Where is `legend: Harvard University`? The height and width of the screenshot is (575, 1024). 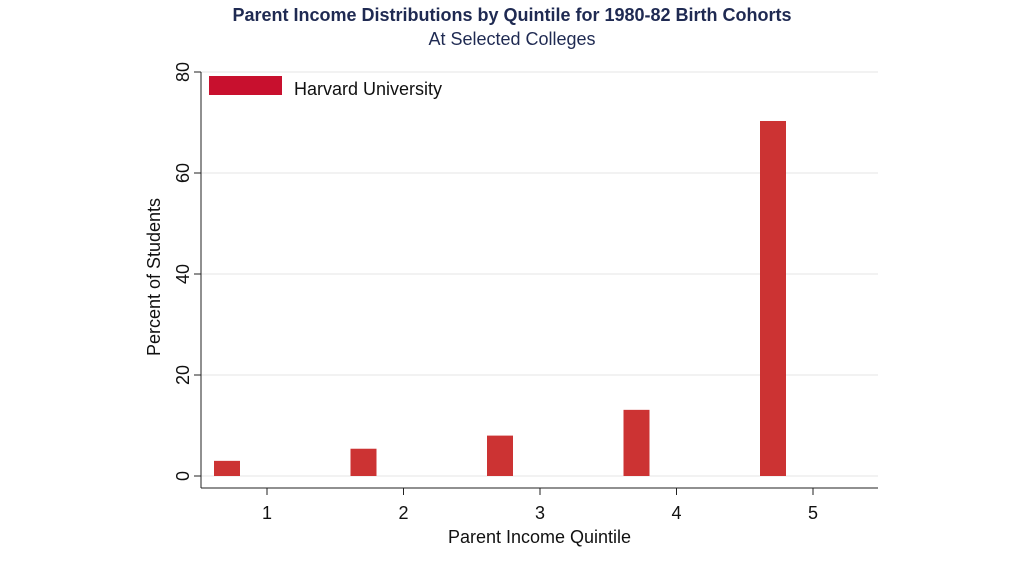
legend: Harvard University is located at coordinates (325, 87).